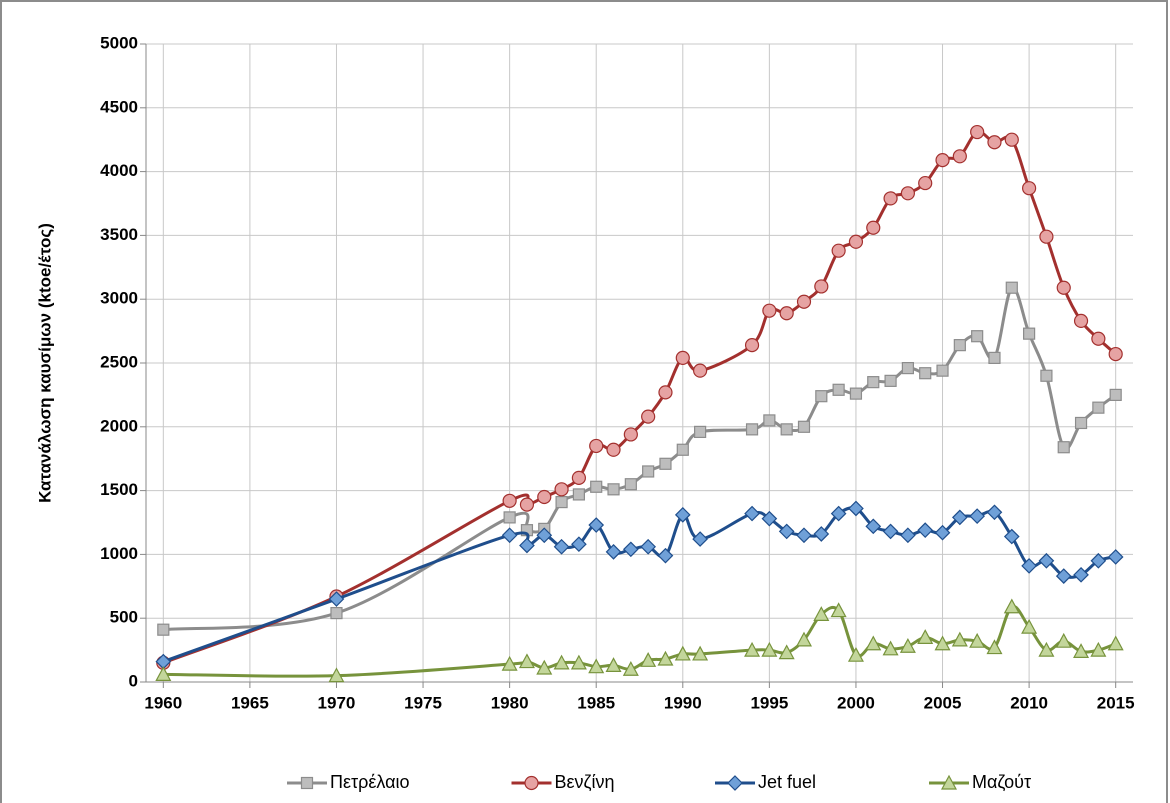 The height and width of the screenshot is (803, 1170). Describe the element at coordinates (119, 106) in the screenshot. I see `y-tick-label: 4500` at that location.